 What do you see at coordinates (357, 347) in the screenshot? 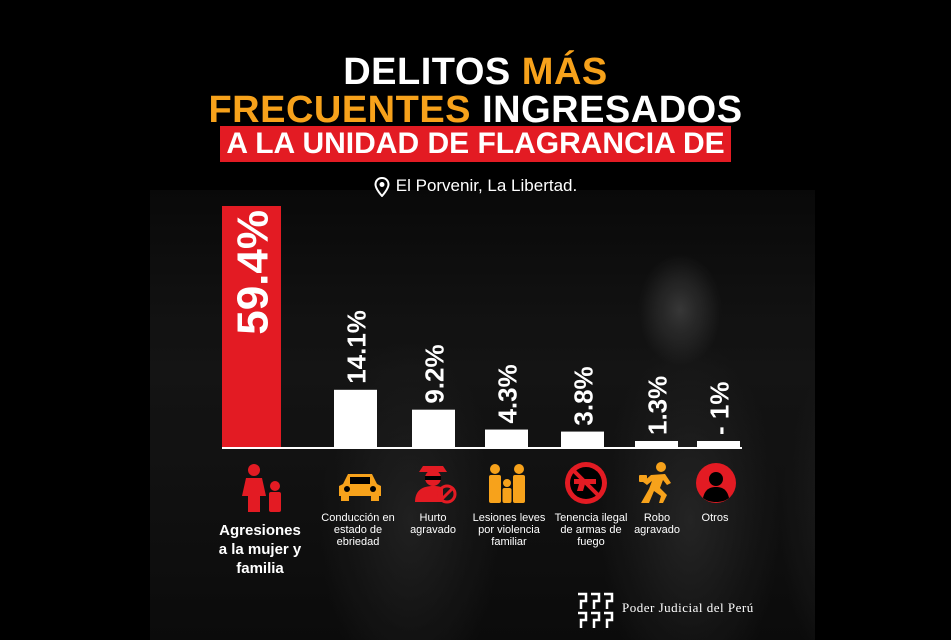
I see `value-label-conduccion: 14.1%` at bounding box center [357, 347].